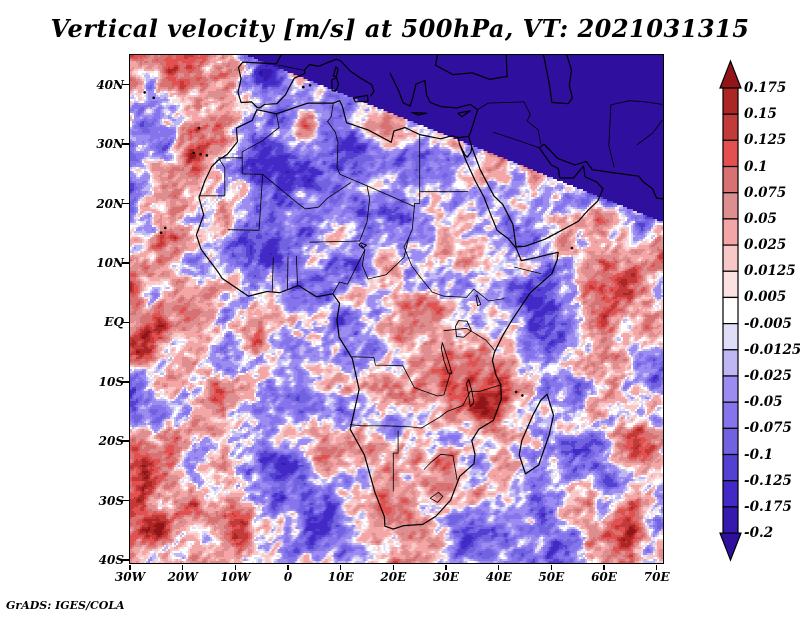  What do you see at coordinates (114, 322) in the screenshot?
I see `y-tick-label: EQ` at bounding box center [114, 322].